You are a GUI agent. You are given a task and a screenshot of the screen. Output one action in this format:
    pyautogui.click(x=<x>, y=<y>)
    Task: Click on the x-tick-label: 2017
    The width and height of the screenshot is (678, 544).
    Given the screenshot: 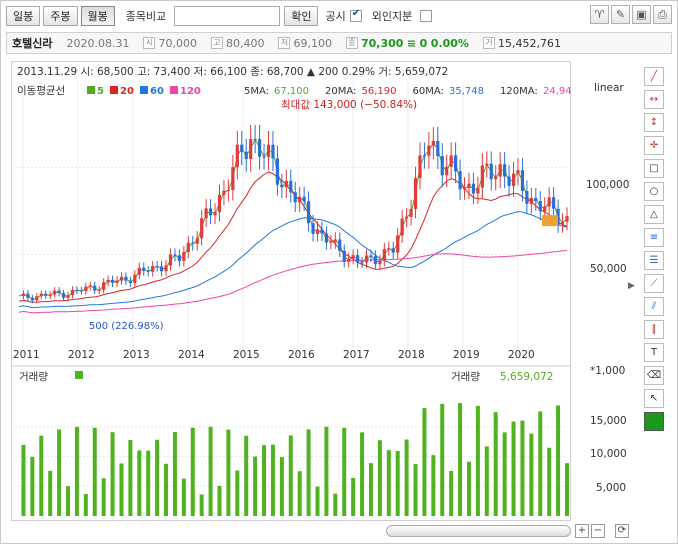 What is the action you would take?
    pyautogui.click(x=356, y=355)
    